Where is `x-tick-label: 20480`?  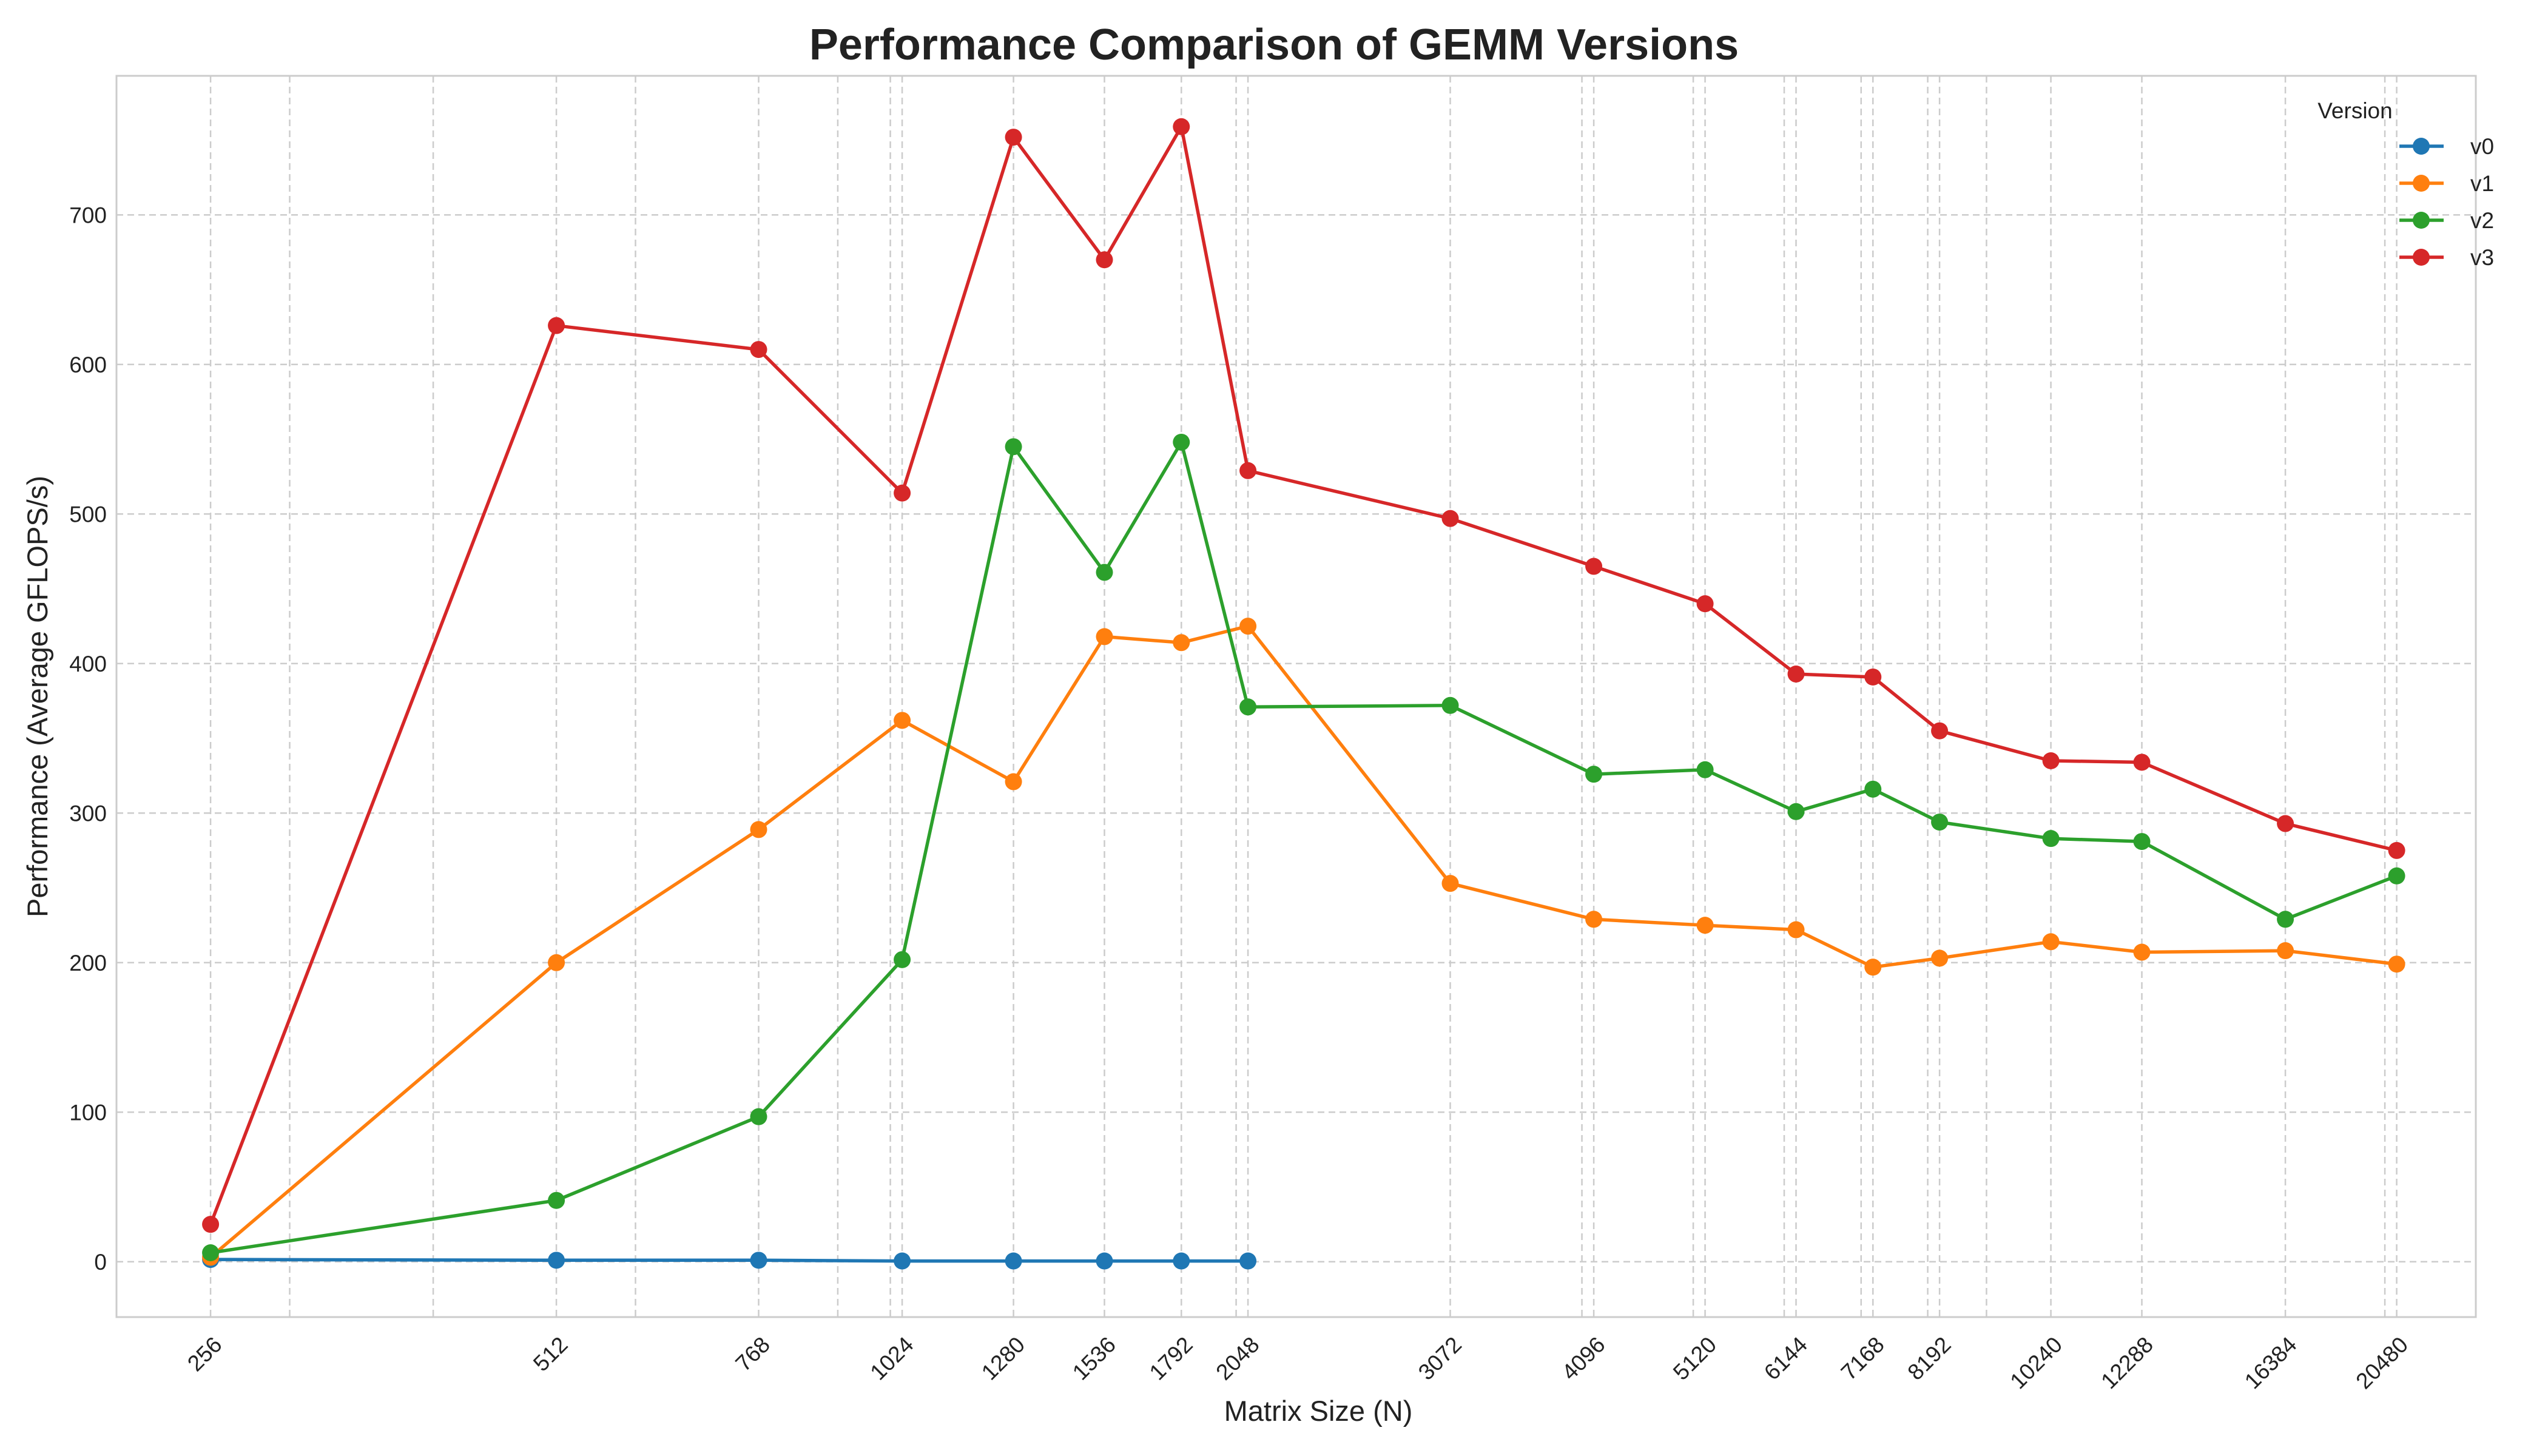
x-tick-label: 20480 is located at coordinates (2382, 1363).